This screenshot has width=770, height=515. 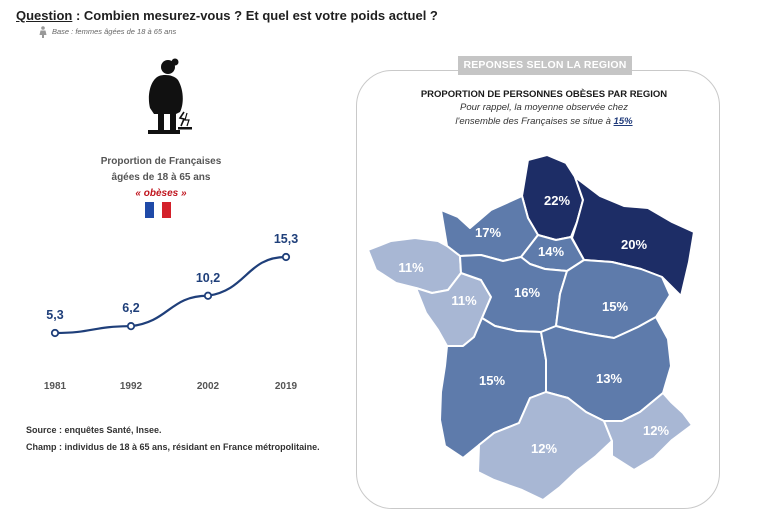 I want to click on x-tick-label: 1981, so click(x=55, y=386).